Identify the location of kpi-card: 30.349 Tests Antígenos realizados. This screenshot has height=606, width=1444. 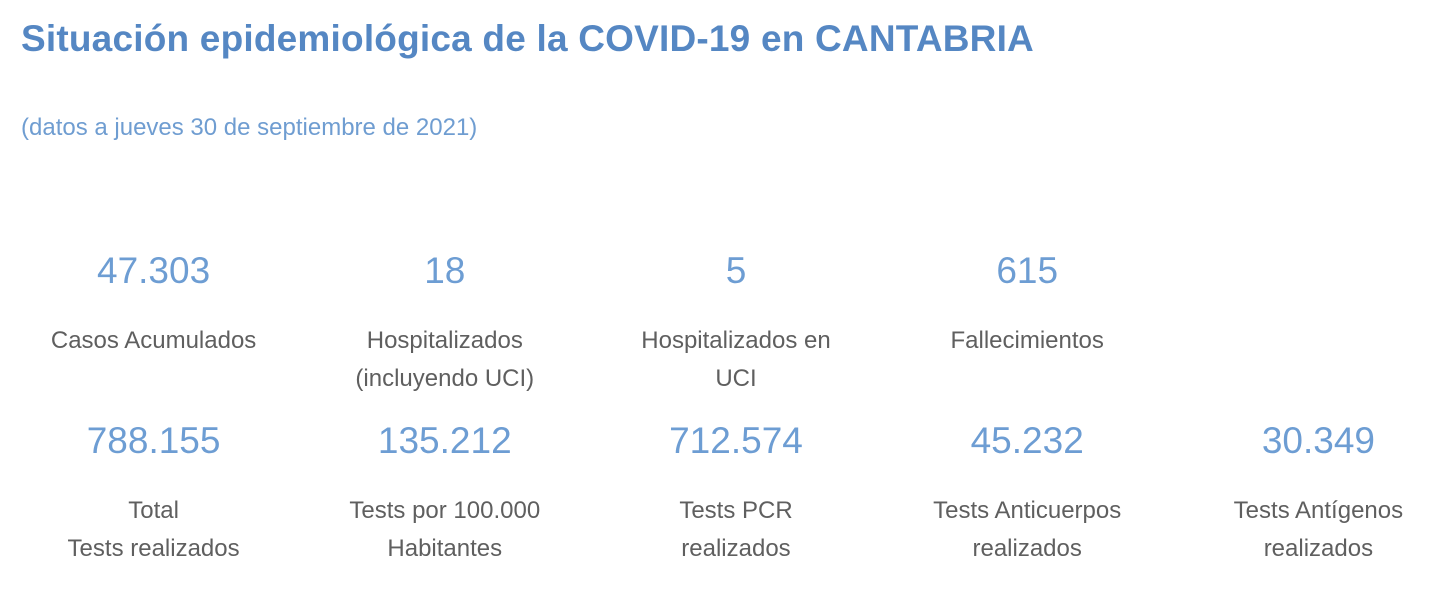
(1308, 507).